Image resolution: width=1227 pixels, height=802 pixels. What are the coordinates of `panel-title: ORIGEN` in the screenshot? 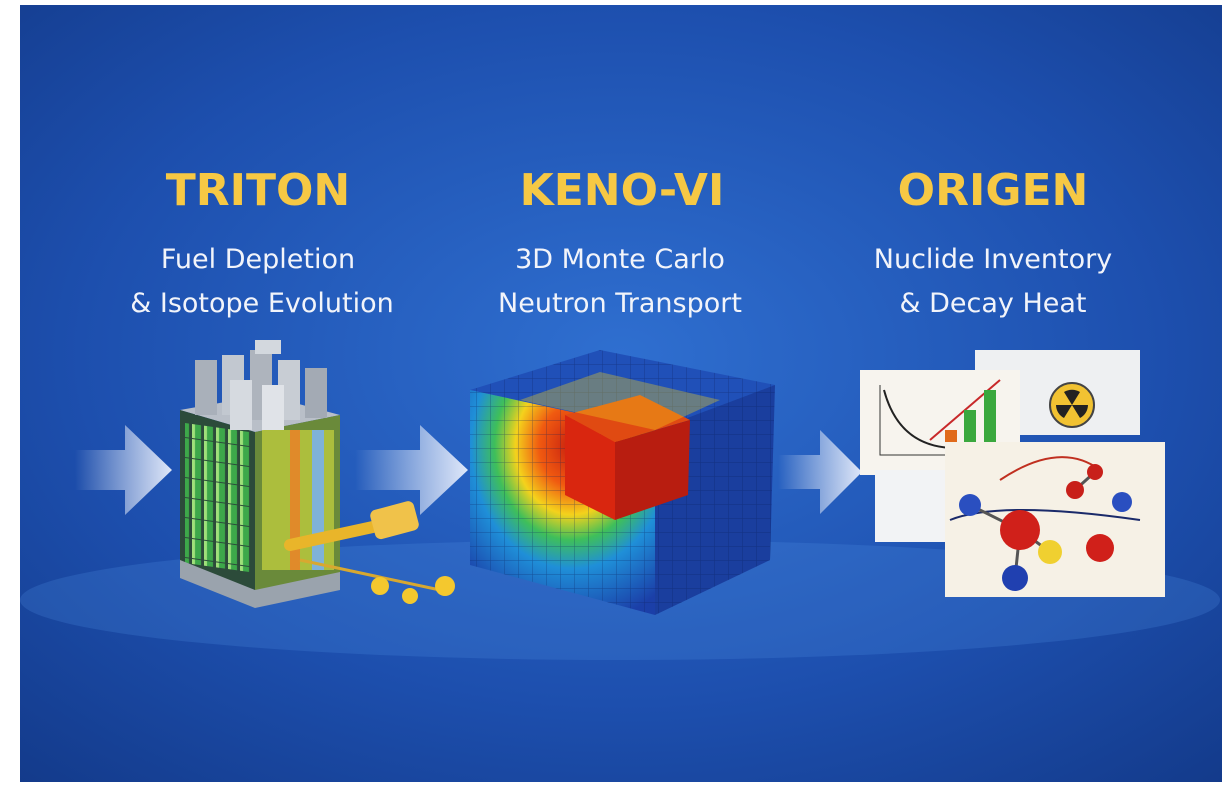 It's located at (993, 190).